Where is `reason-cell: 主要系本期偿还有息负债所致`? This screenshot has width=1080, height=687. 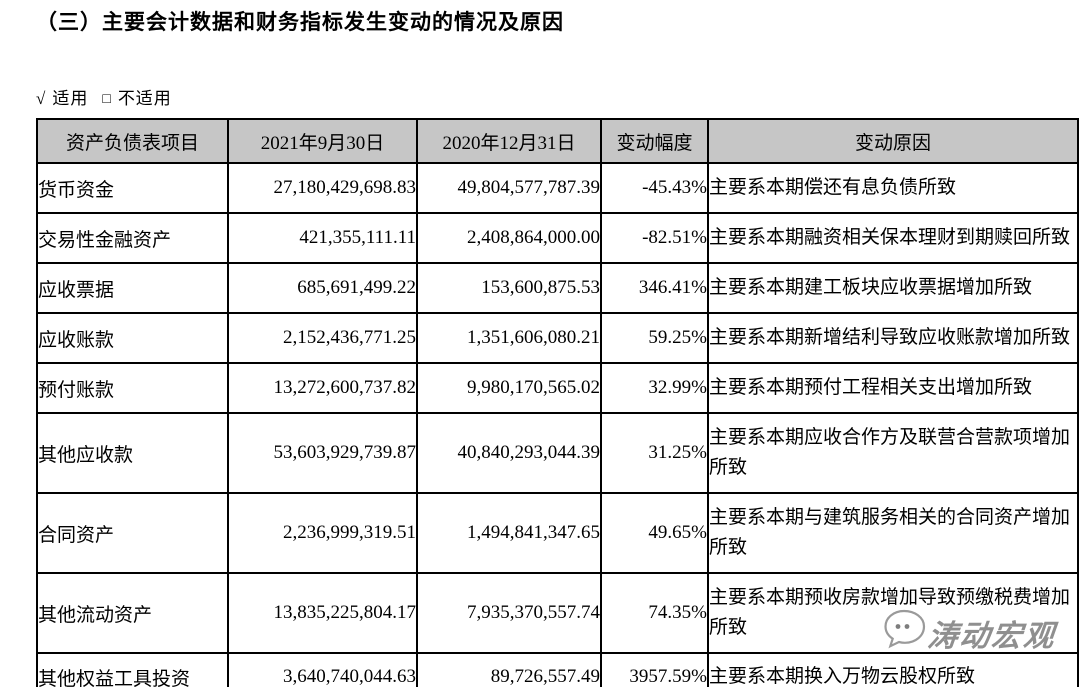
reason-cell: 主要系本期偿还有息负债所致 is located at coordinates (893, 188).